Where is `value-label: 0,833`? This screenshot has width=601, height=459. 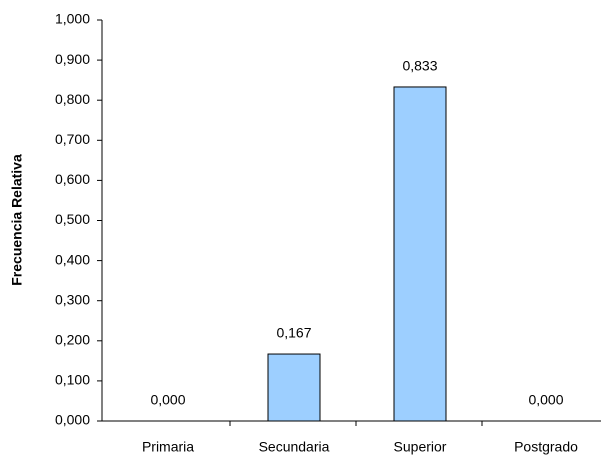 value-label: 0,833 is located at coordinates (419, 66).